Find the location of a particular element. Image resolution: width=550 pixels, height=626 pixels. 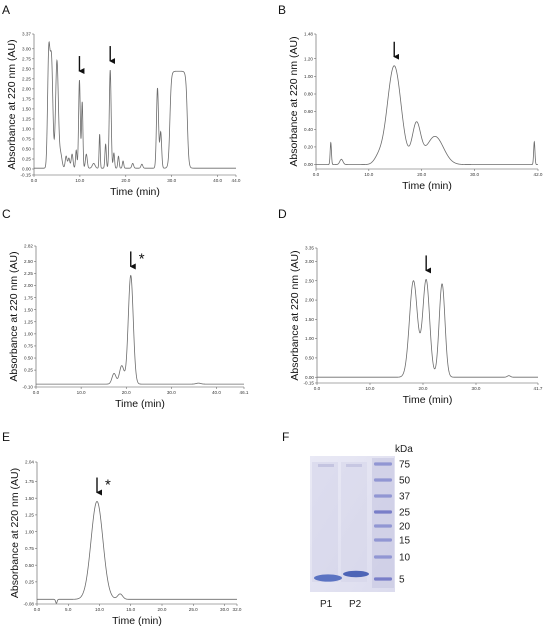

y-axis-title-a: Absorbance at 220 nm (AU) is located at coordinates (12, 104).